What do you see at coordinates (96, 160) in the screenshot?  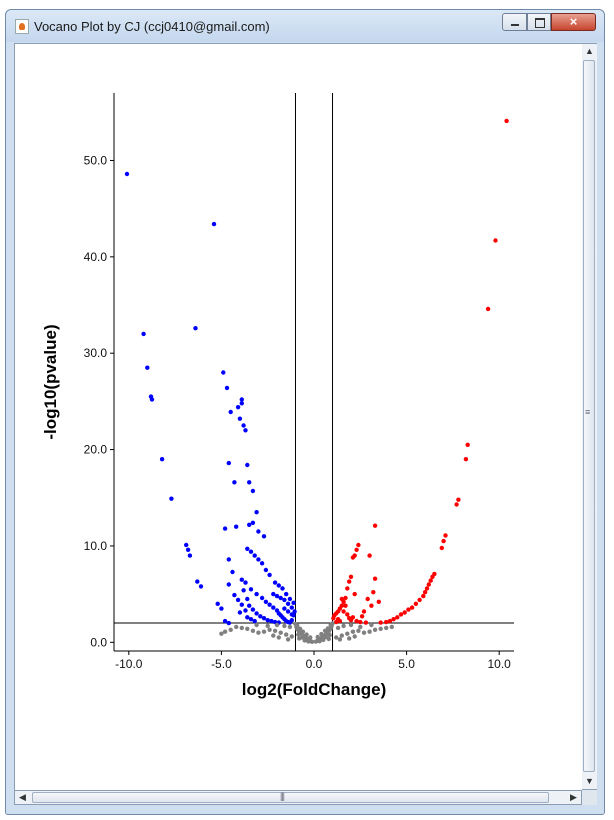 I see `y-tick-label: 50.0` at bounding box center [96, 160].